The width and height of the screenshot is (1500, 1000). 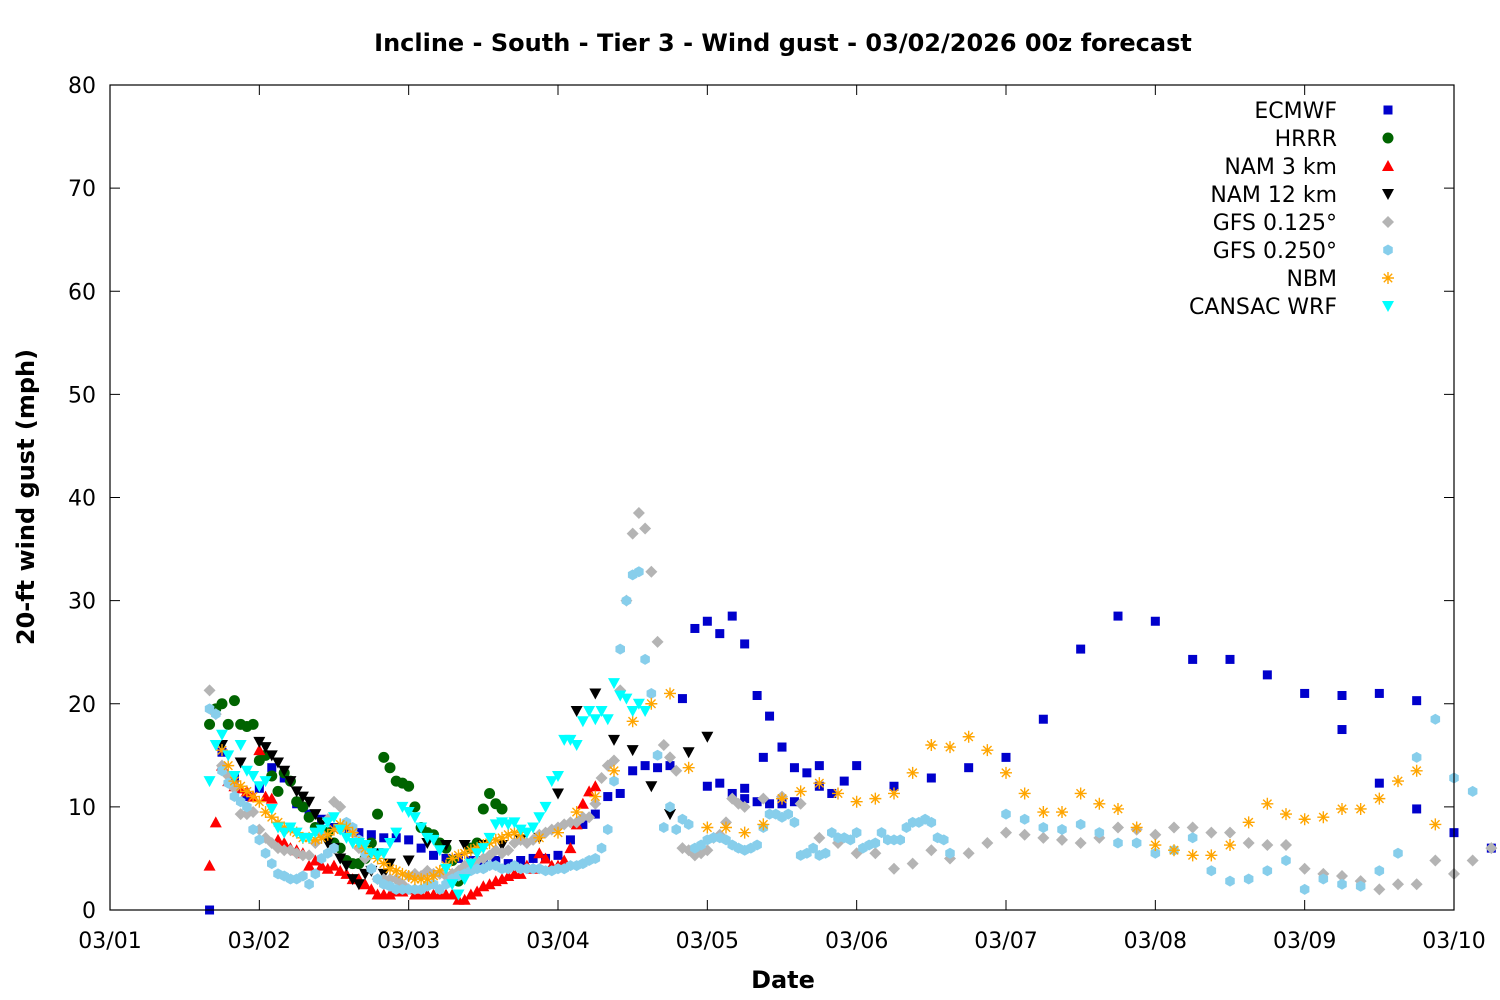 What do you see at coordinates (1273, 195) in the screenshot?
I see `legend-label: NAM 12 km` at bounding box center [1273, 195].